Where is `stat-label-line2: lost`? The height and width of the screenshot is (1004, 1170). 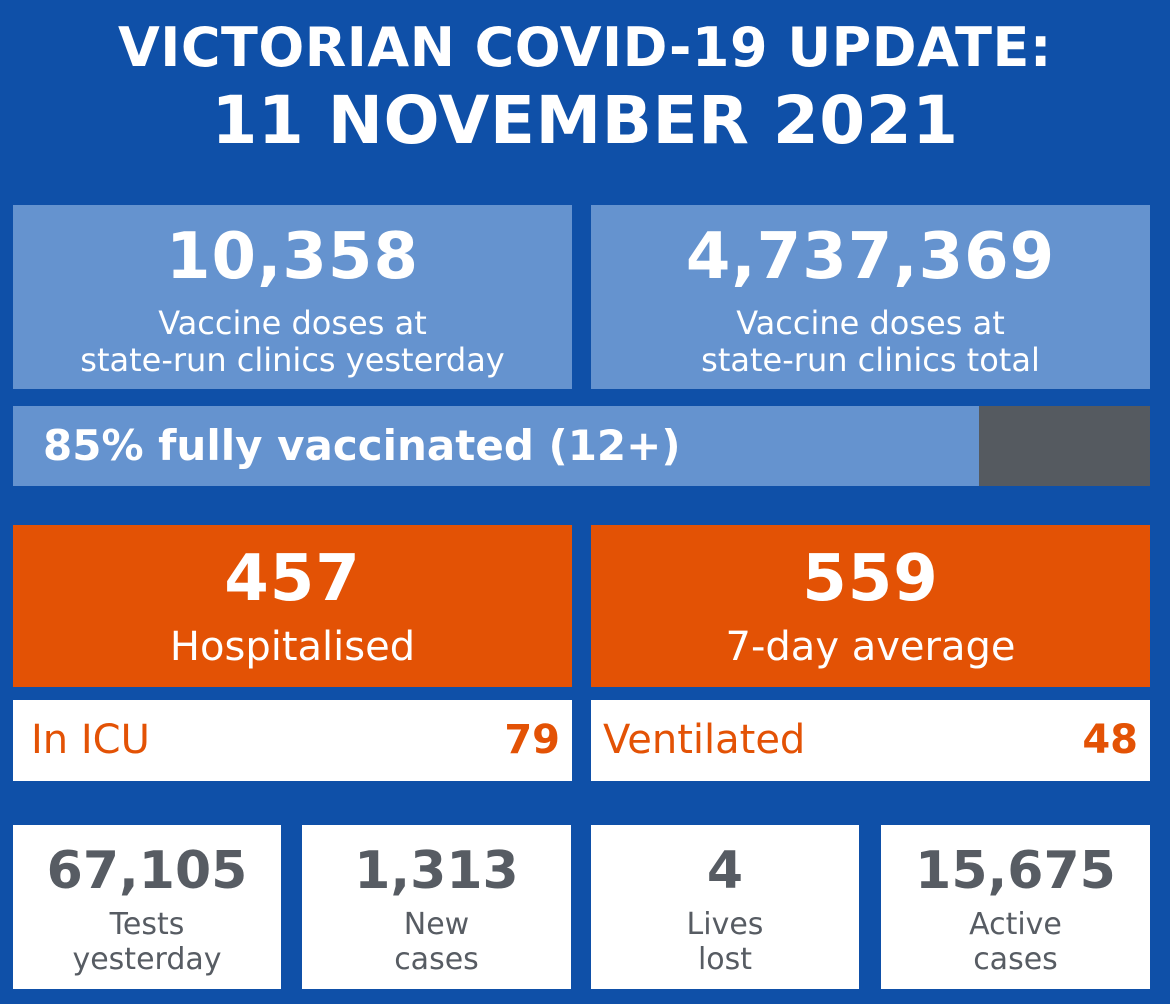
stat-label-line2: lost is located at coordinates (725, 959).